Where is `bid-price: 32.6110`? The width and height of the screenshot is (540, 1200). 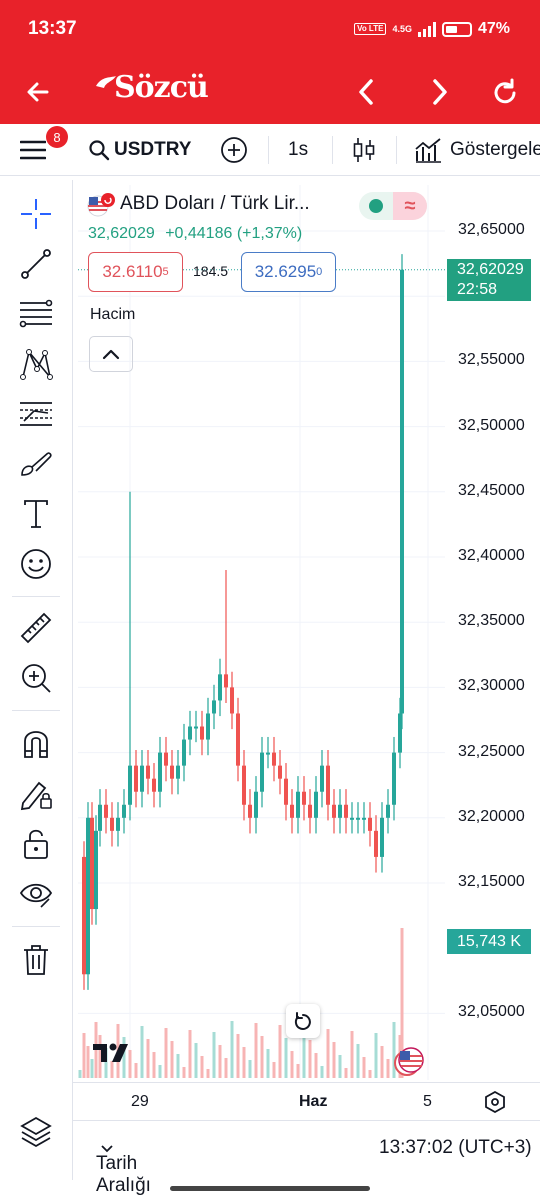 bid-price: 32.6110 is located at coordinates (132, 271).